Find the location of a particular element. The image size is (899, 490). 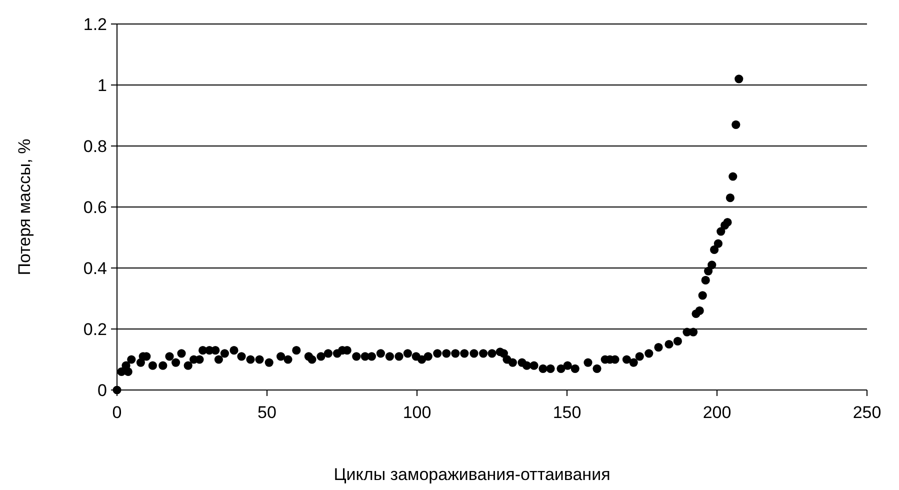

y-tick-label: 0.2 is located at coordinates (95, 329).